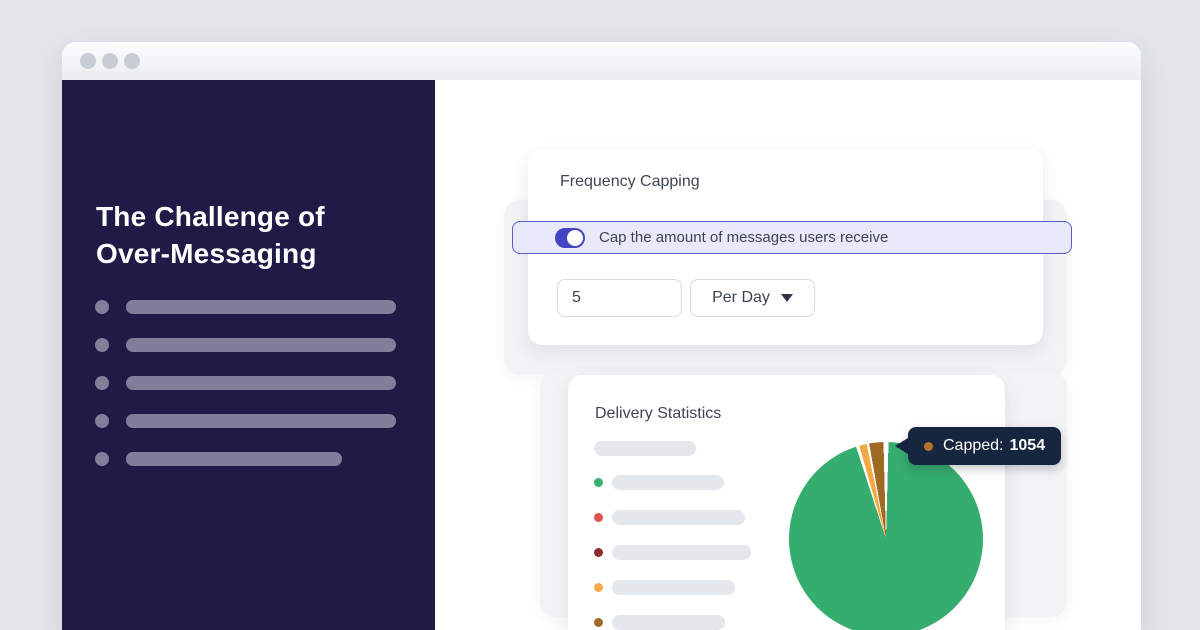 The image size is (1200, 630). I want to click on chart-tooltip: Capped: 1054, so click(978, 446).